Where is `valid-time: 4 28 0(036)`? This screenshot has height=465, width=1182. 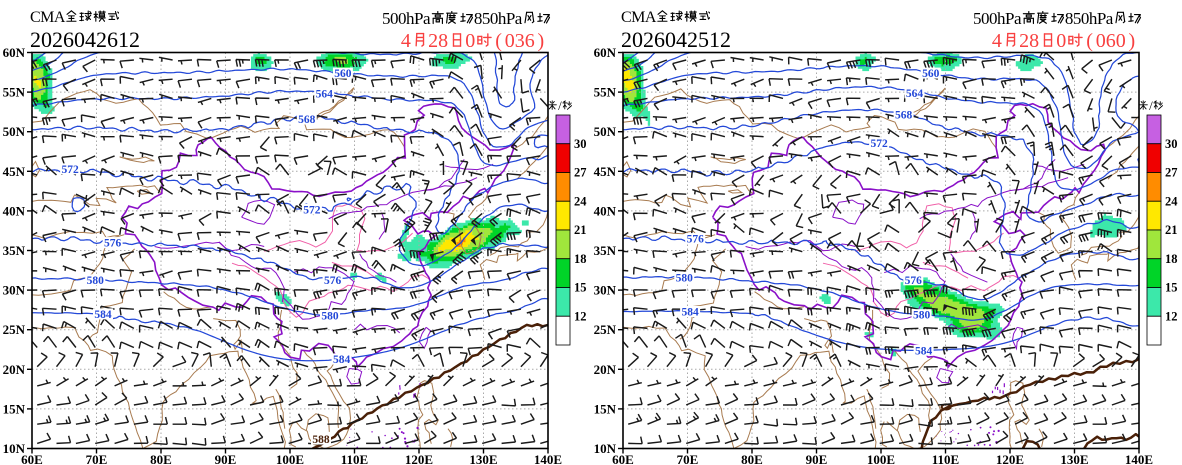 valid-time: 4 28 0(036) is located at coordinates (474, 41).